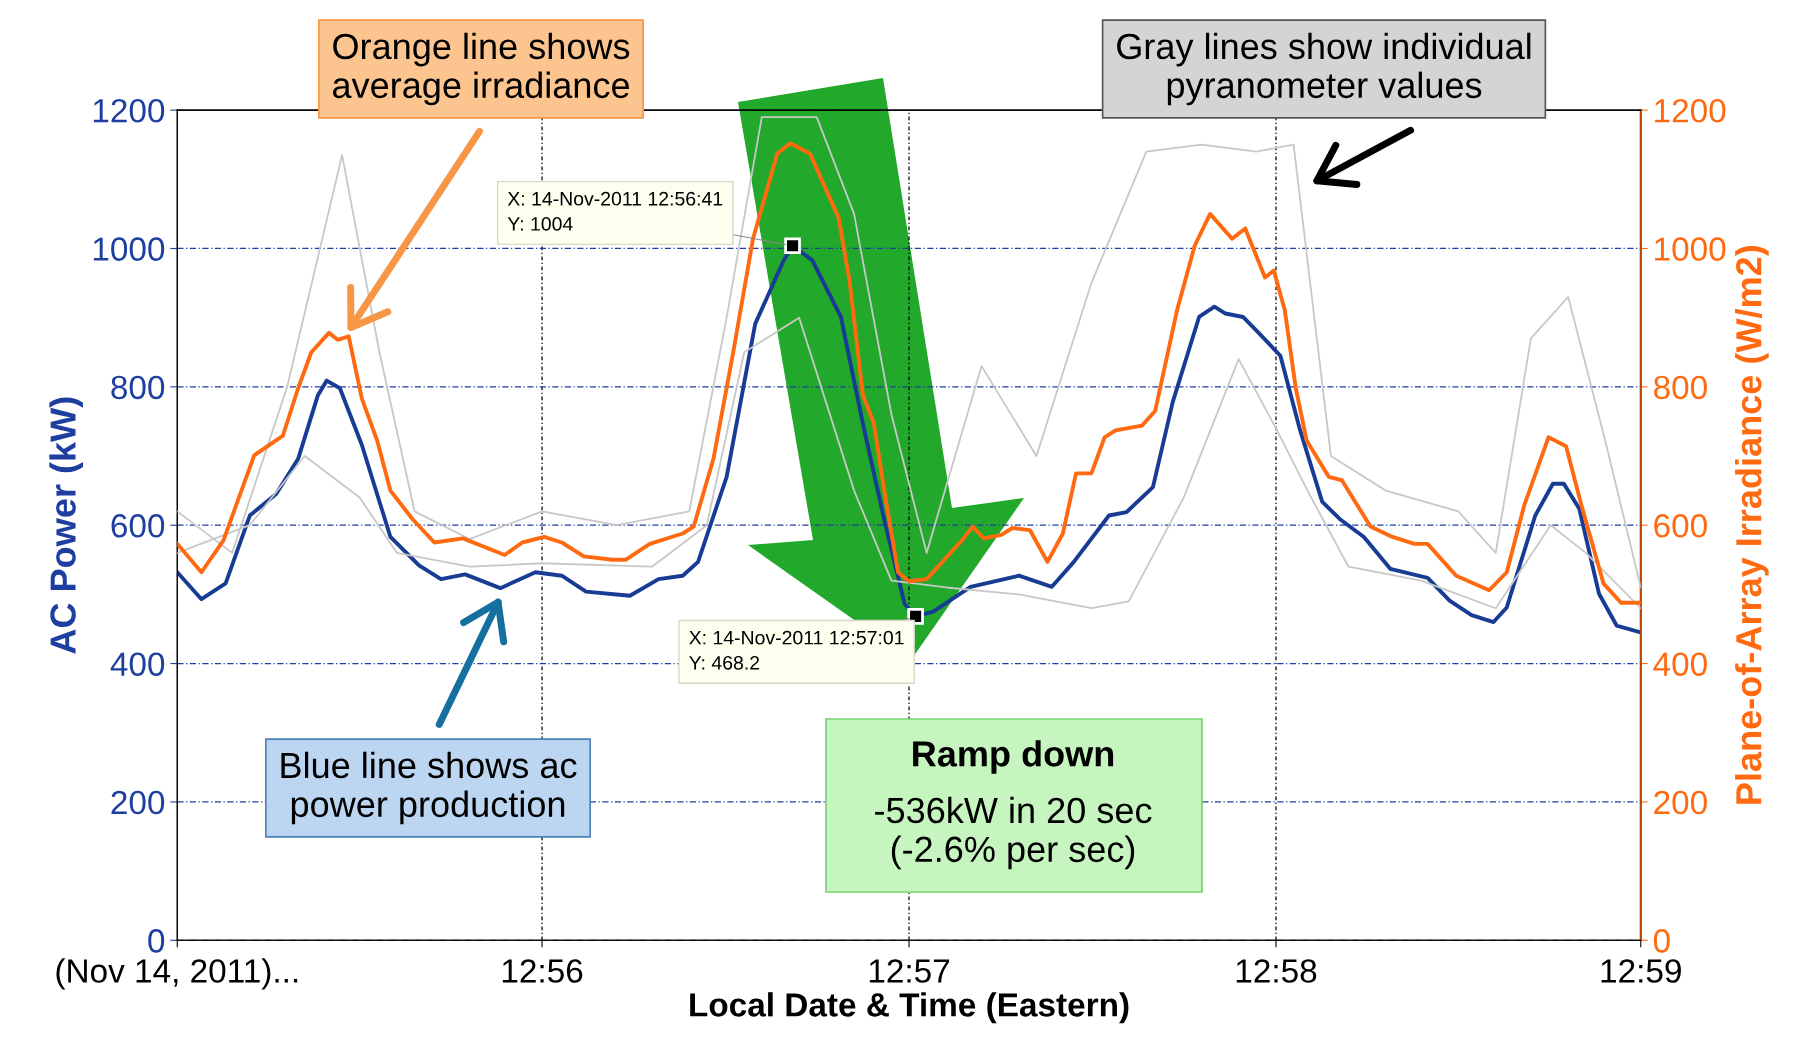  Describe the element at coordinates (909, 971) in the screenshot. I see `x-tick-label: 12:57` at that location.